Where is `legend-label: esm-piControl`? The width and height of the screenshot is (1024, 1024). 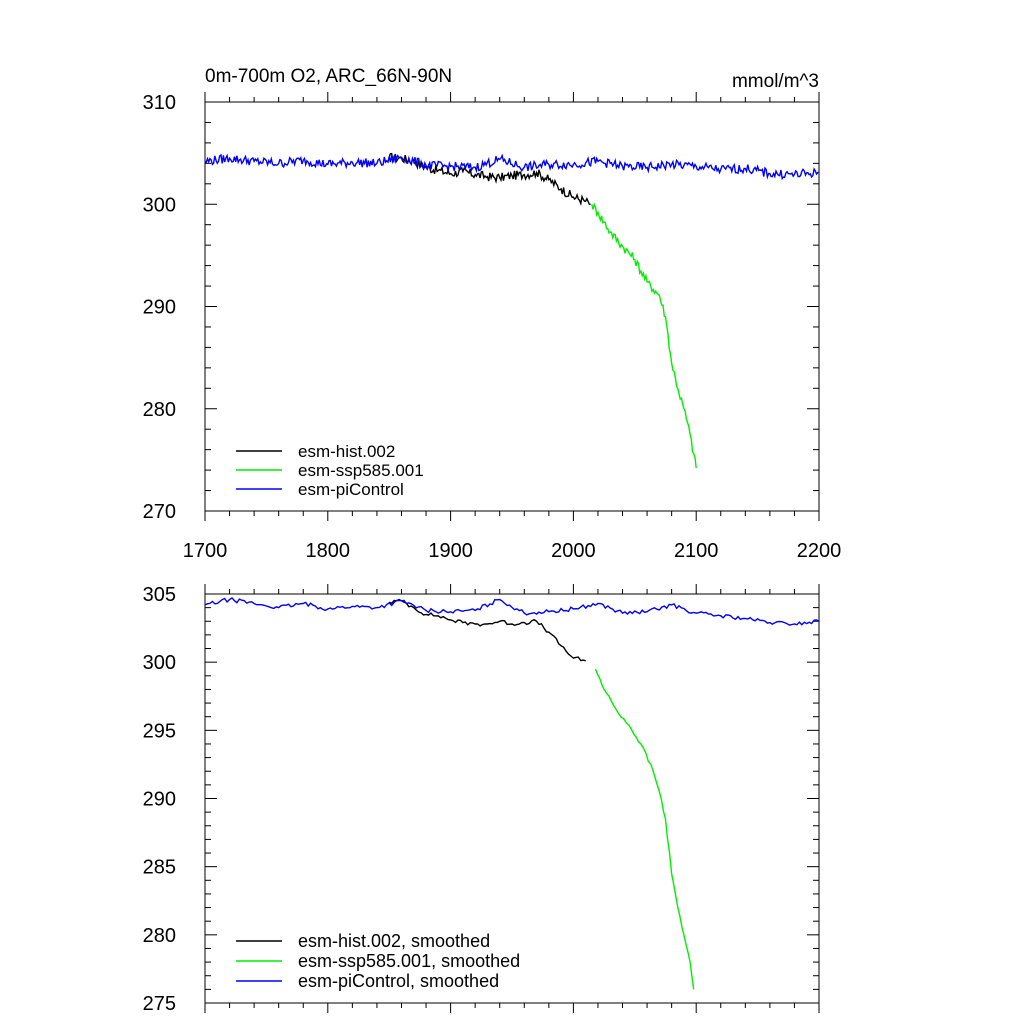 legend-label: esm-piControl is located at coordinates (351, 489).